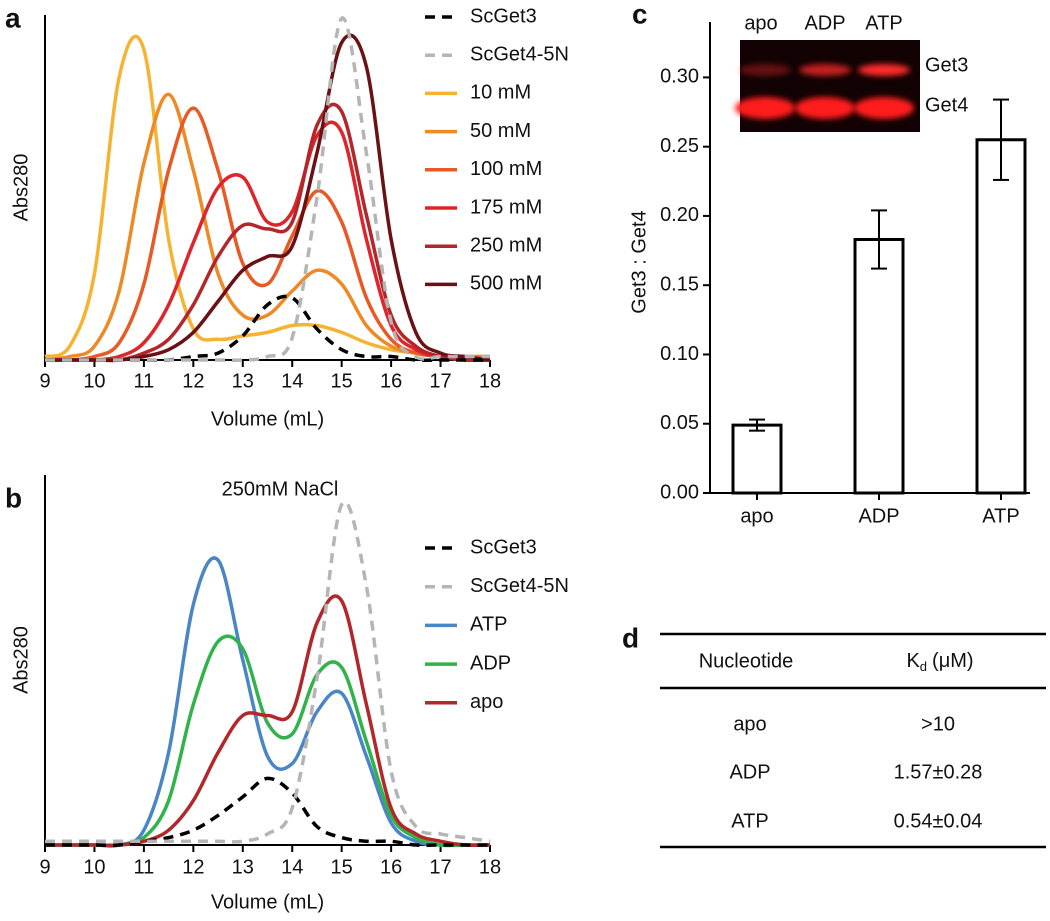  I want to click on y-tick-label: 0.20, so click(679, 215).